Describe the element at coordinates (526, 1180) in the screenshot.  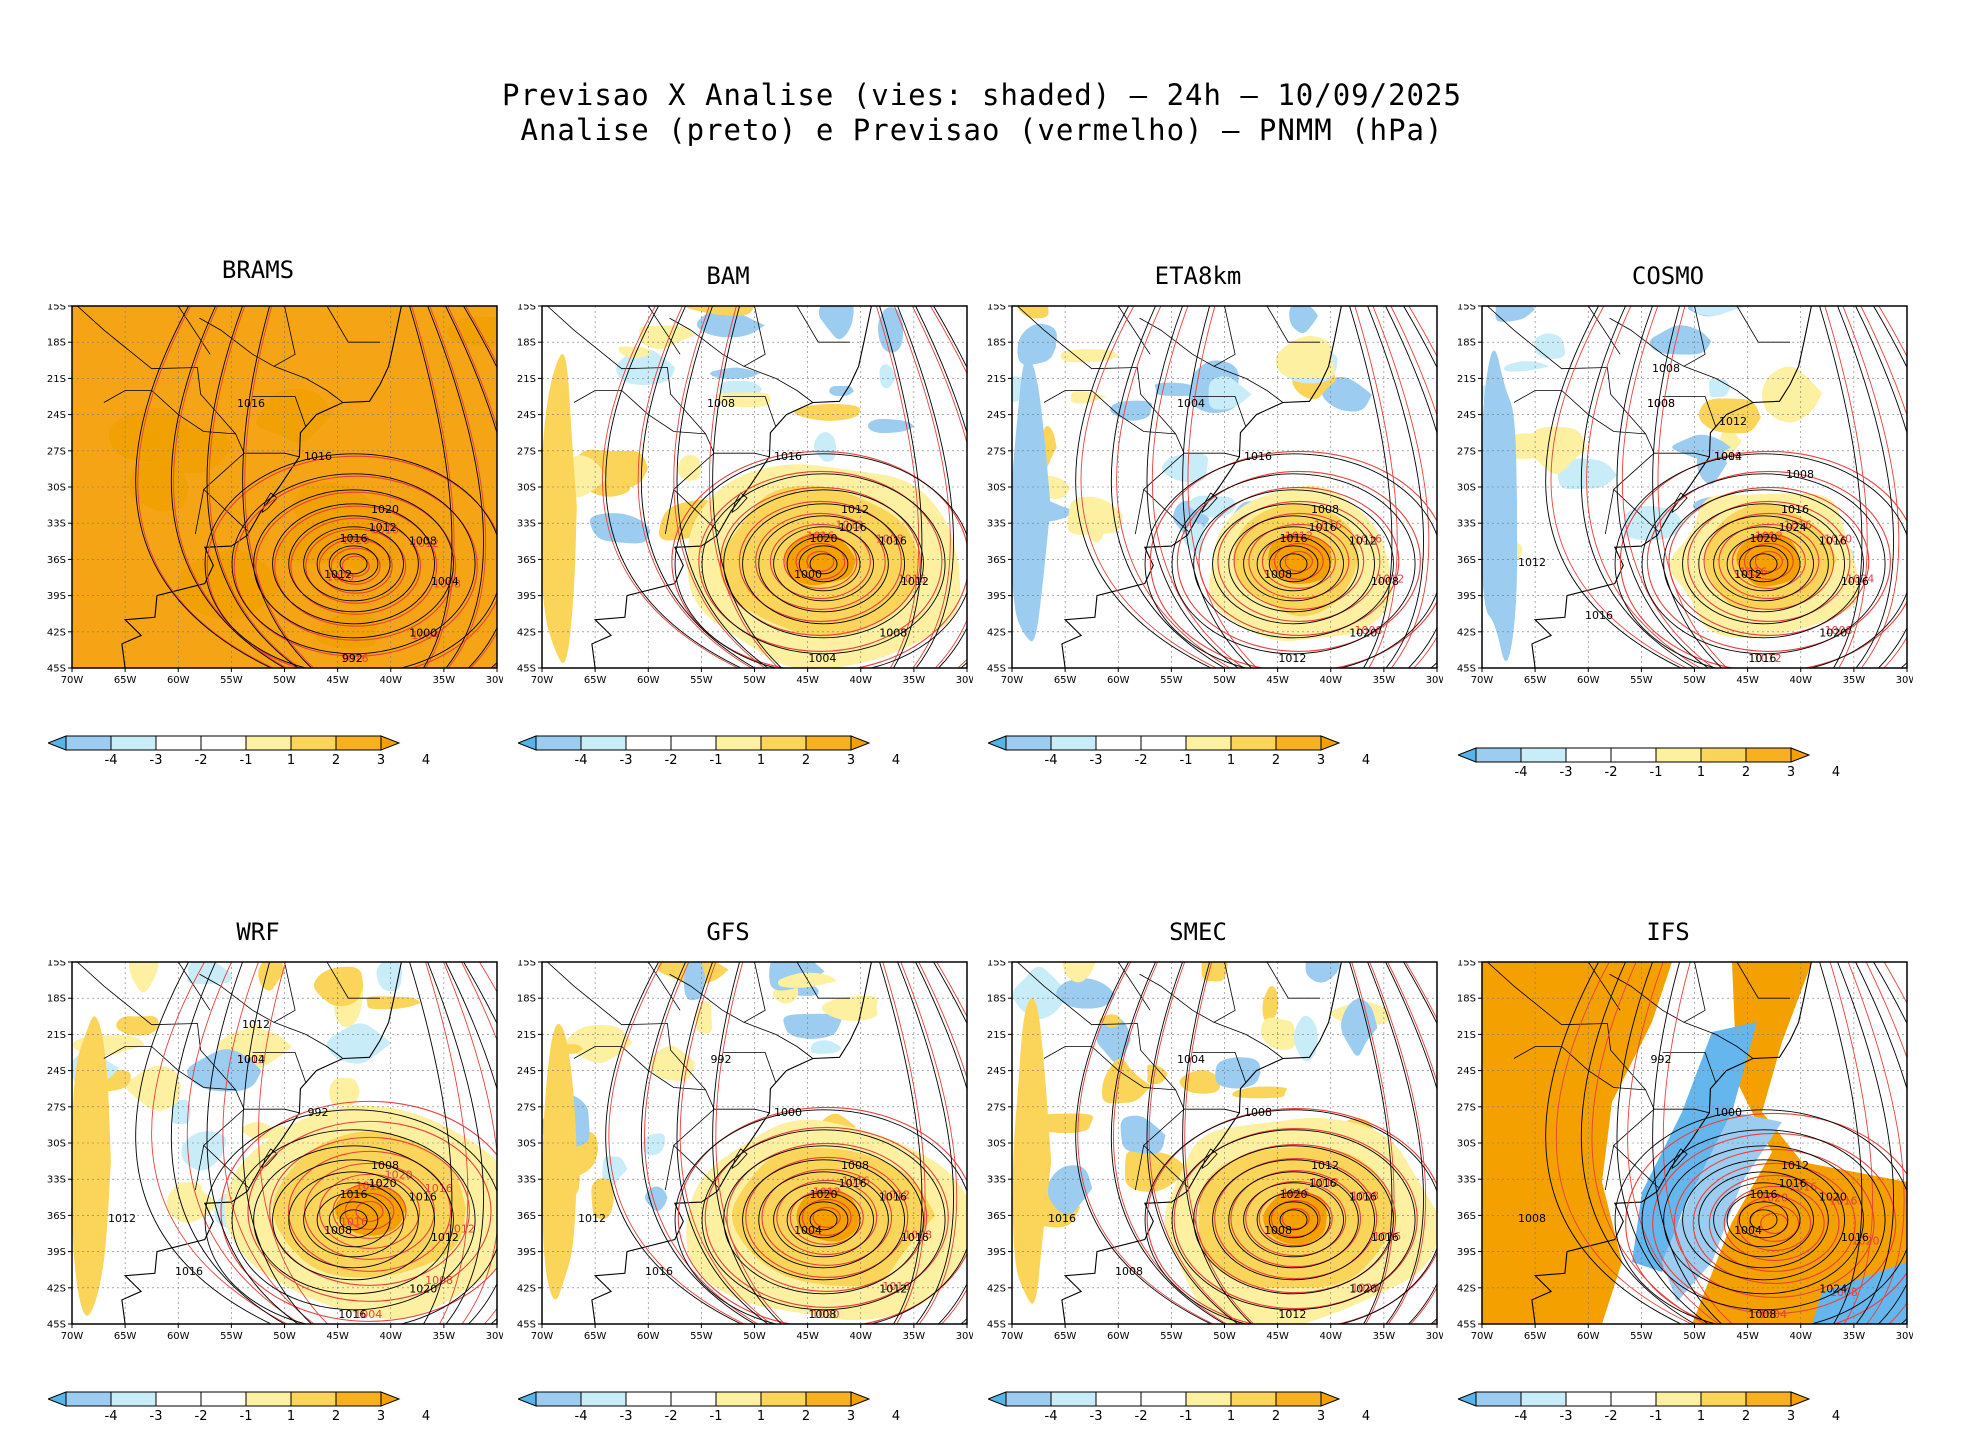
I see `lat-tick-label: 33S` at that location.